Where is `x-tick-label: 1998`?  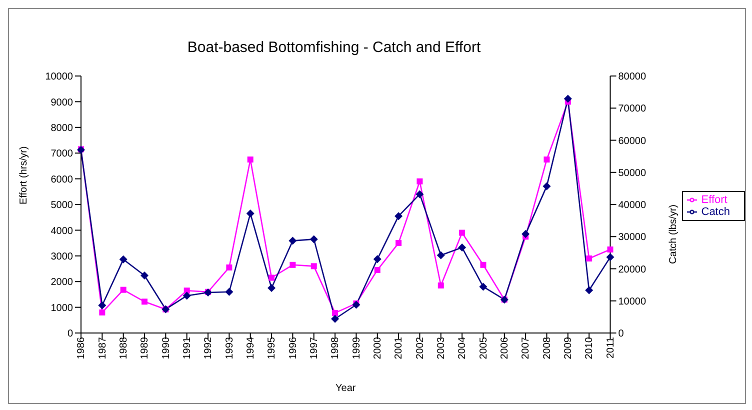
x-tick-label: 1998 is located at coordinates (336, 348).